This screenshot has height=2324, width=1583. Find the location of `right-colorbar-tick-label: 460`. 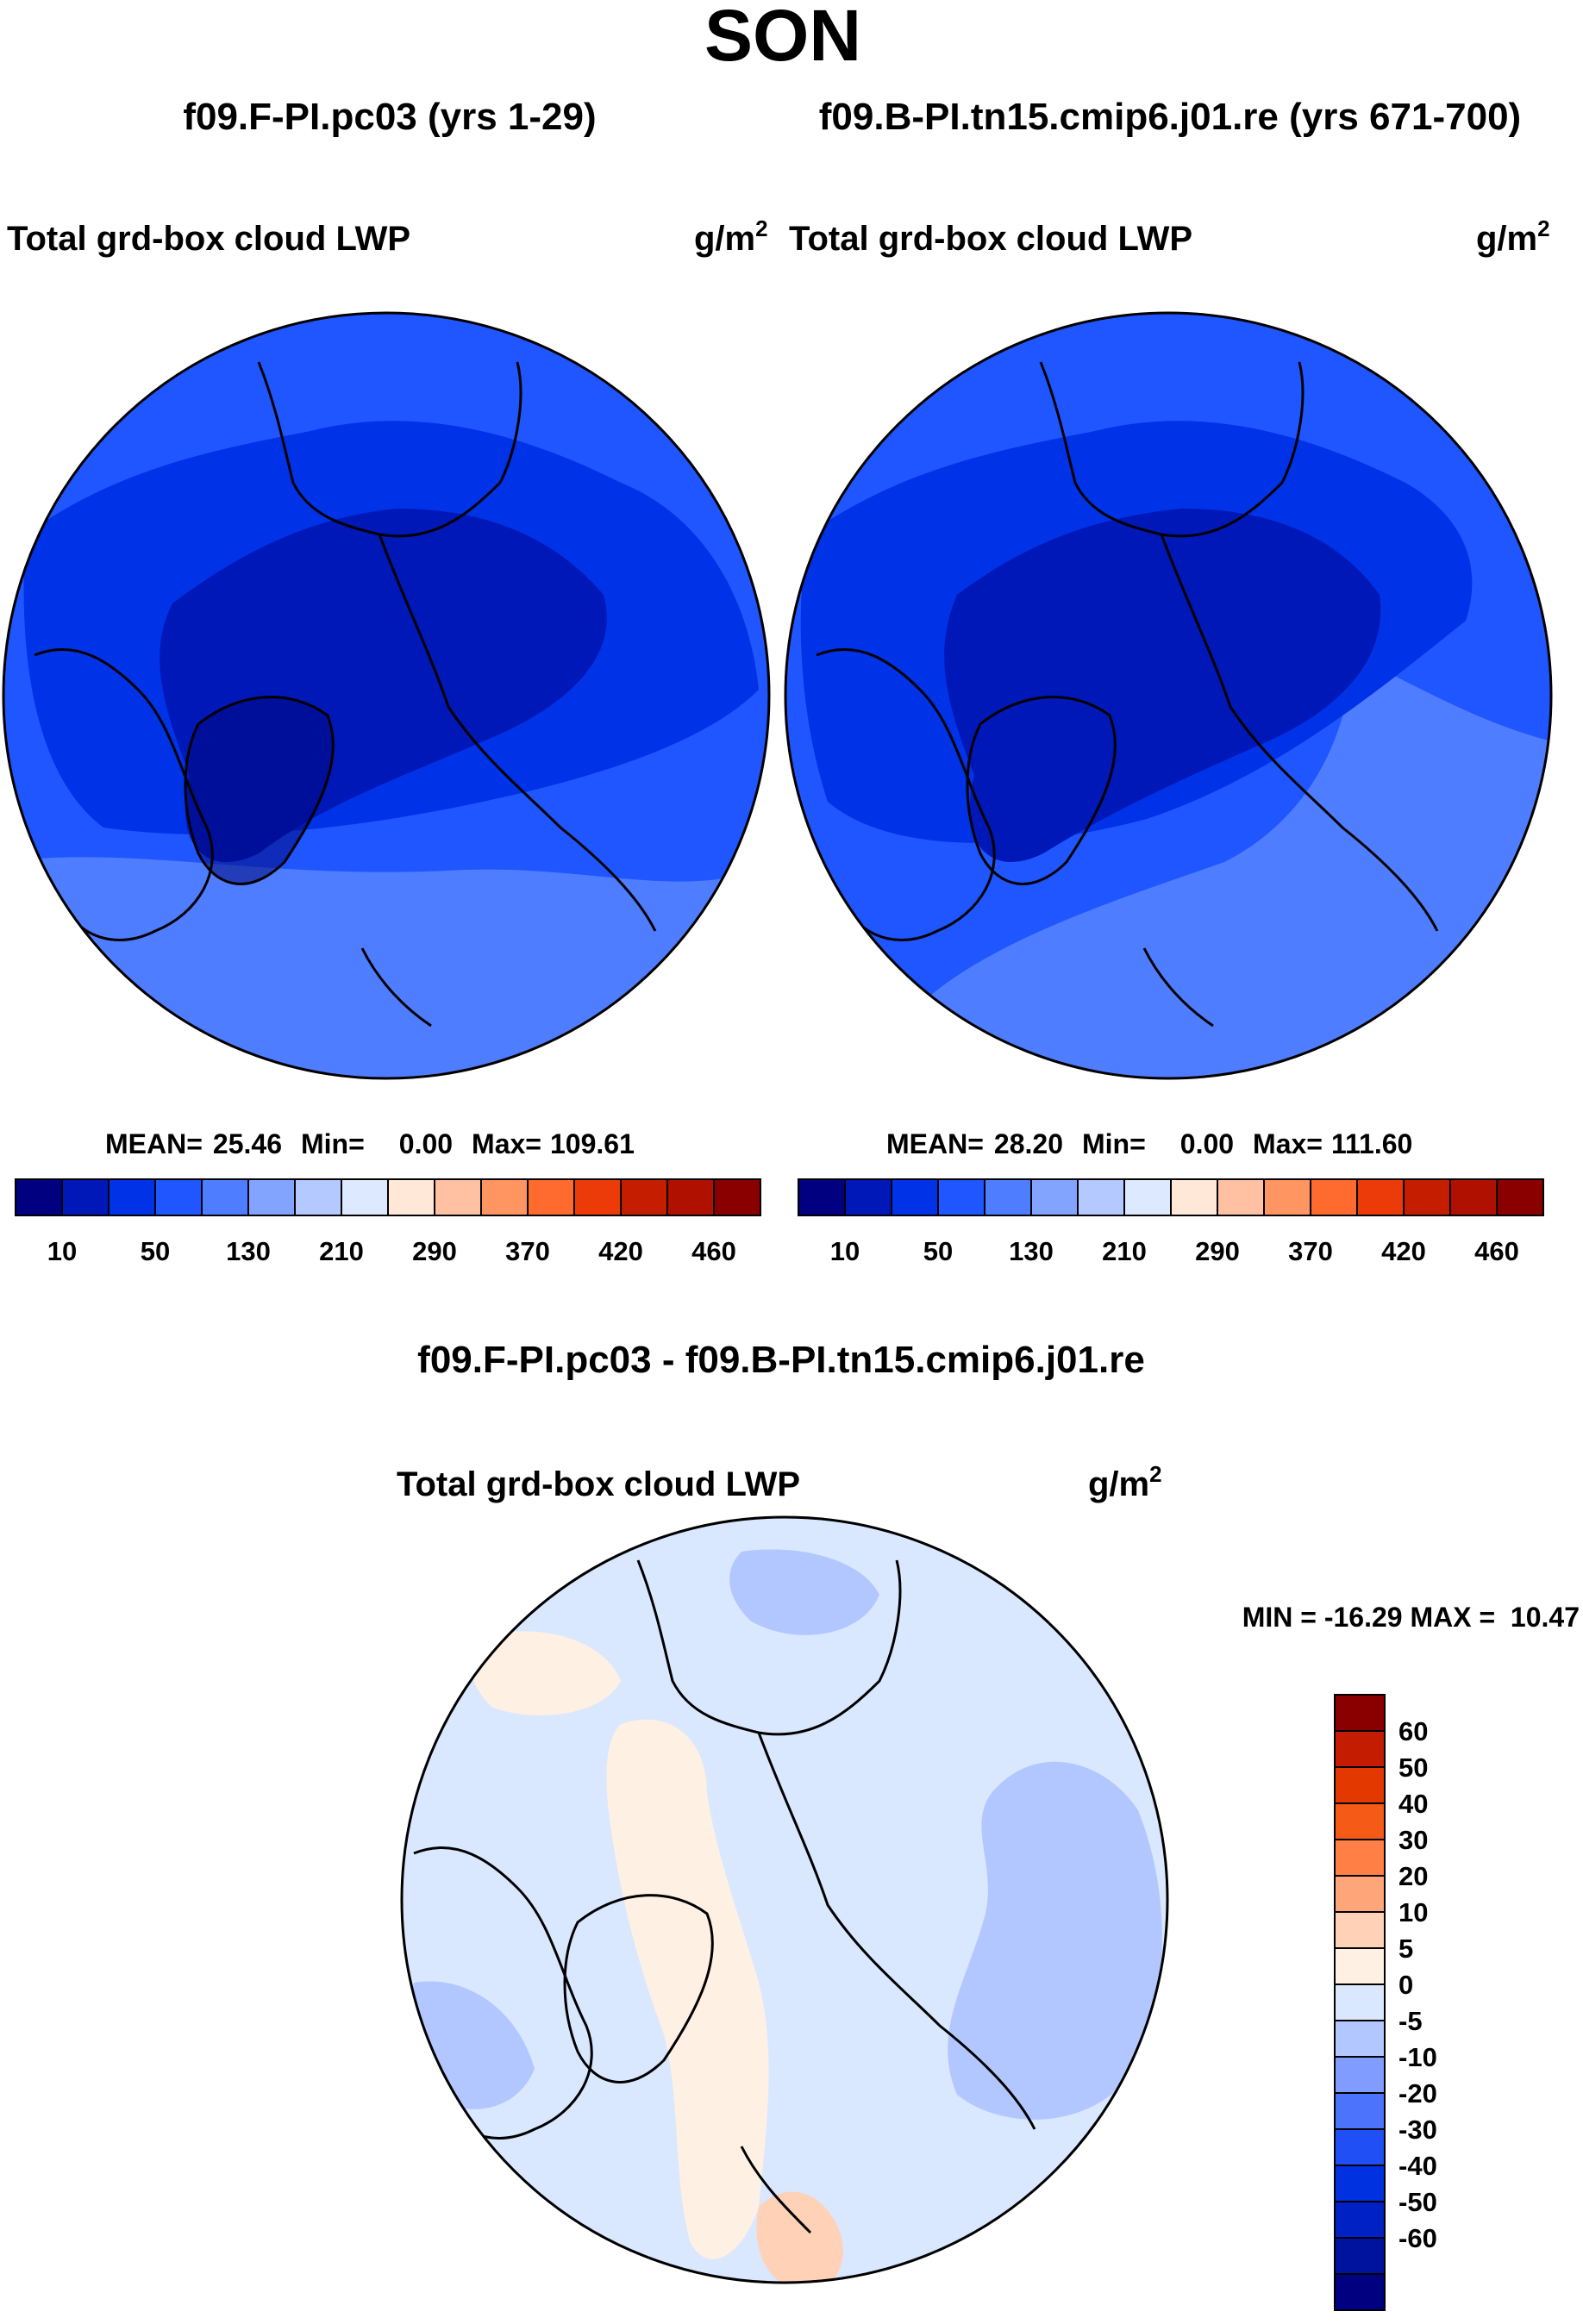

right-colorbar-tick-label: 460 is located at coordinates (1497, 1251).